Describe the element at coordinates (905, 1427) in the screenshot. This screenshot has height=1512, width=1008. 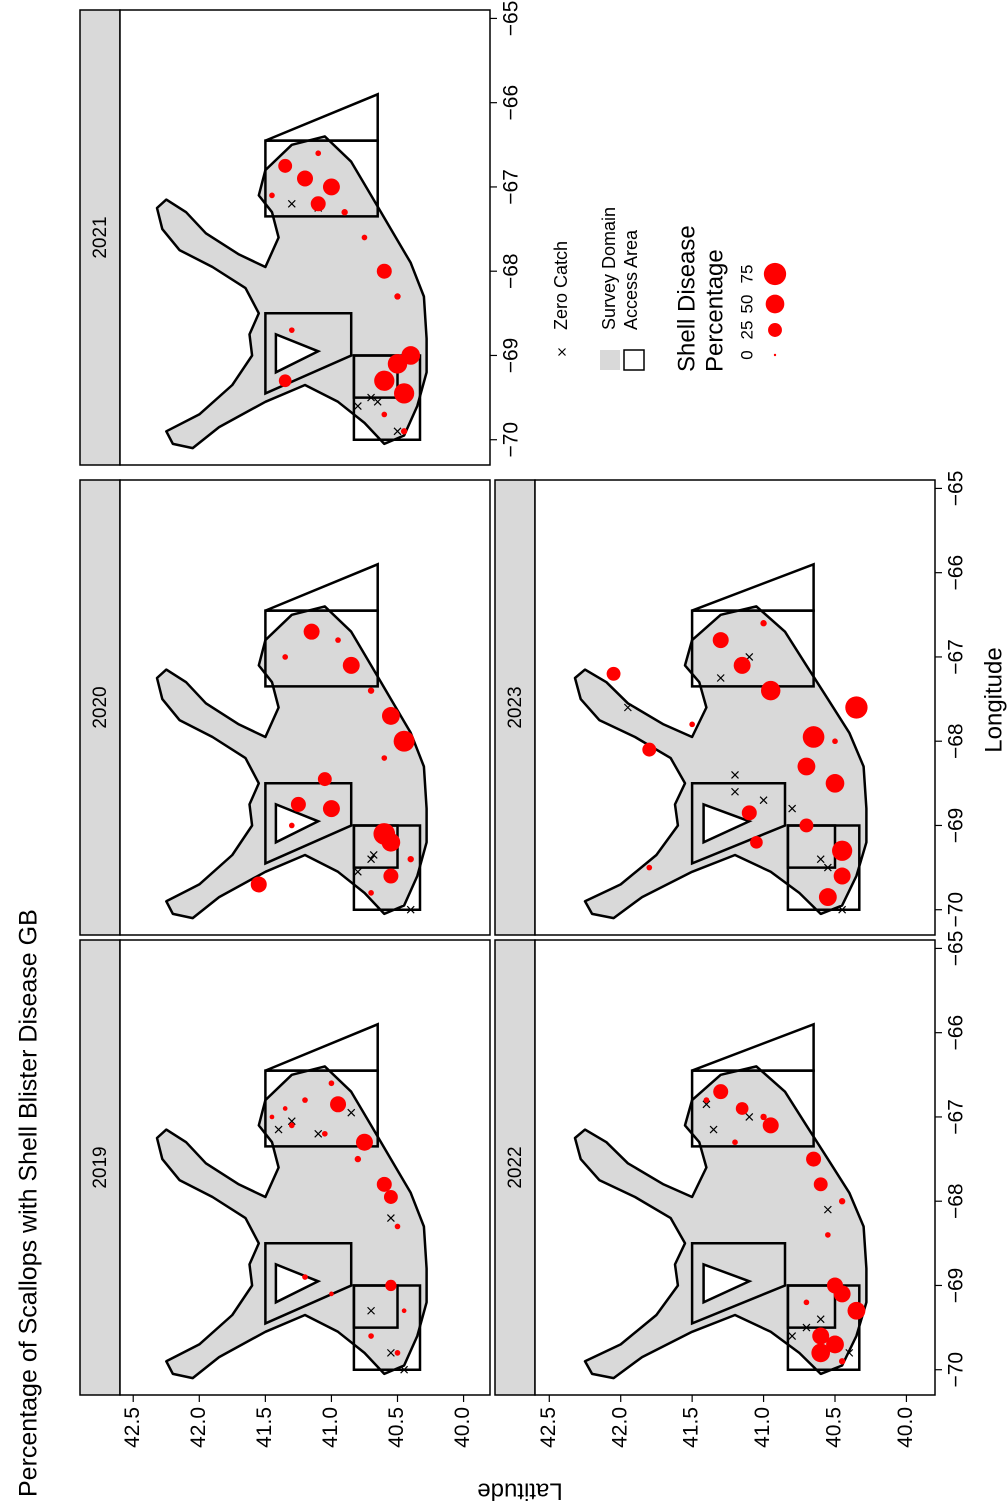
I see `y-tick-label: 40.0` at that location.